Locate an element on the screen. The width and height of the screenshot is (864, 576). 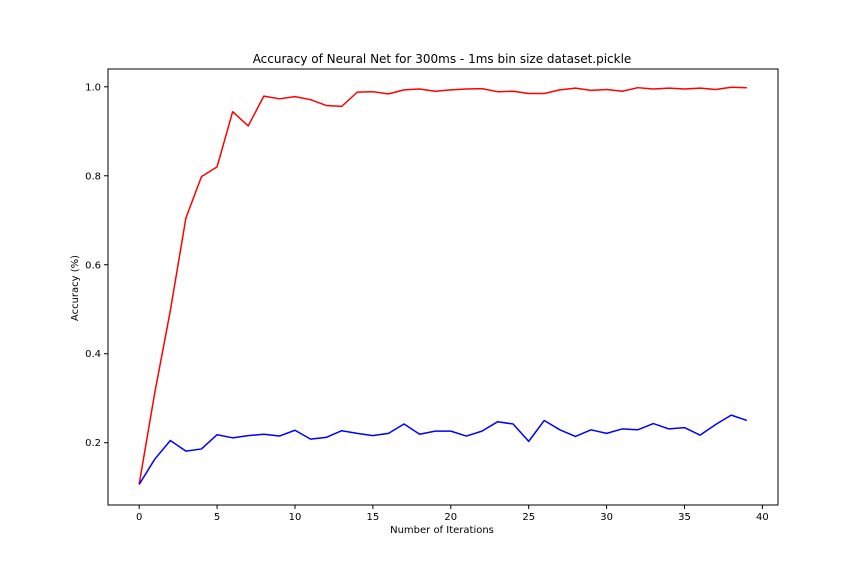
y-tick-label: 0.6 is located at coordinates (93, 265).